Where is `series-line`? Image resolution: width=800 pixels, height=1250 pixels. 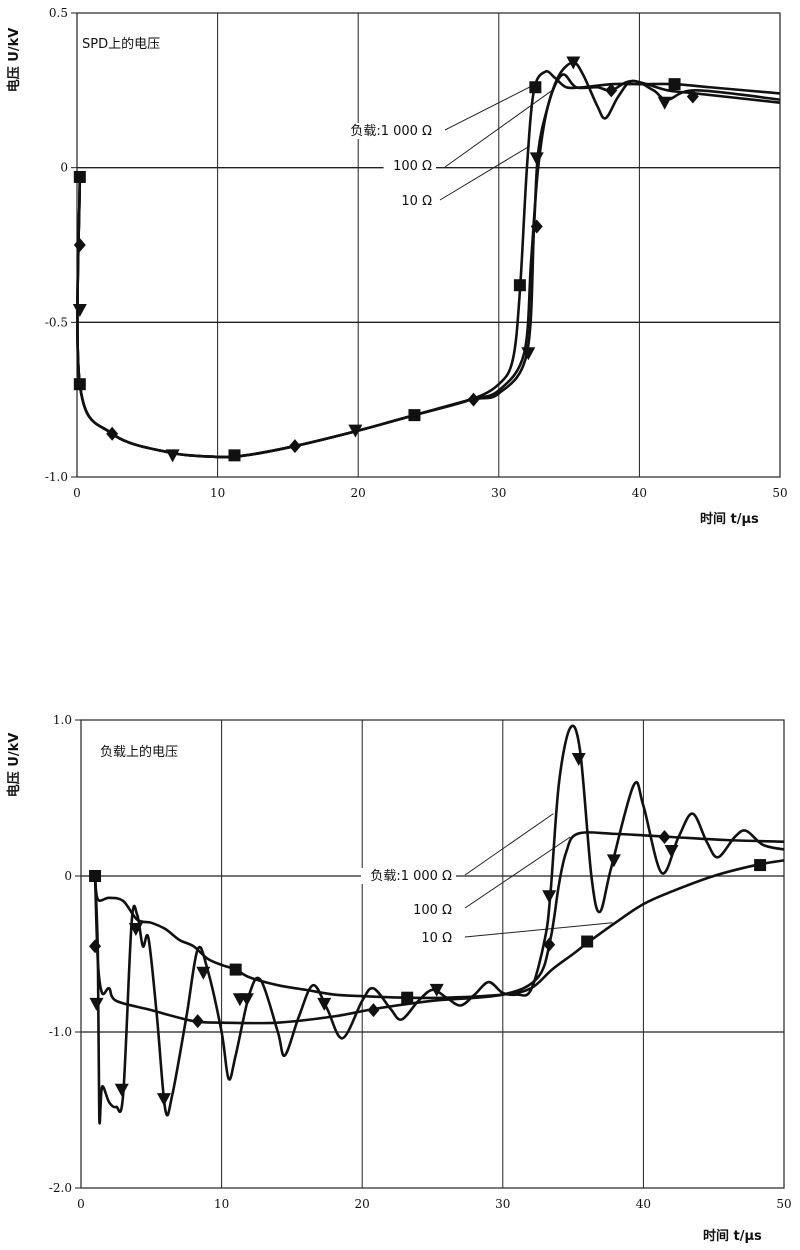
series-line is located at coordinates (439, 928).